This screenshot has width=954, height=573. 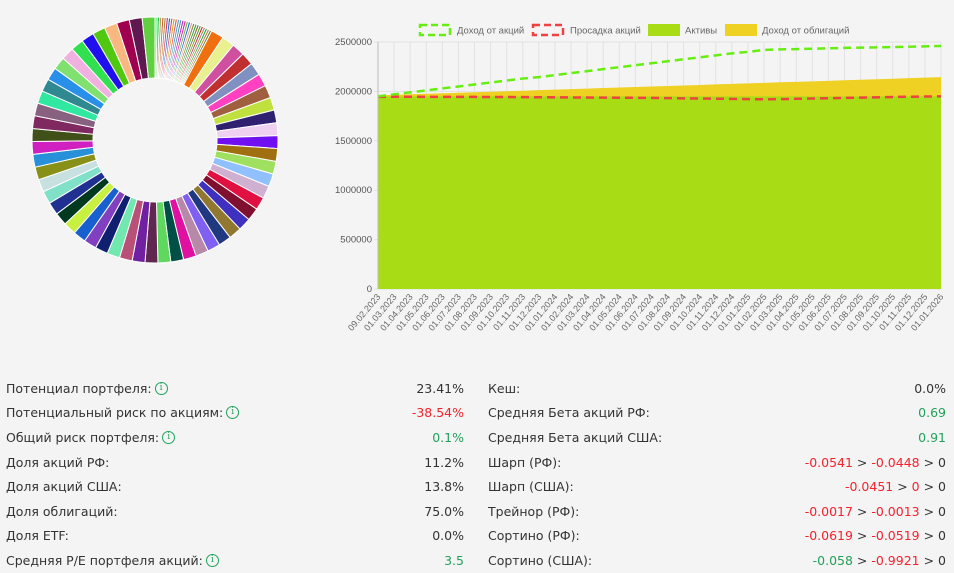 What do you see at coordinates (64, 486) in the screenshot?
I see `stat-label-wrap: Доля акций США:` at bounding box center [64, 486].